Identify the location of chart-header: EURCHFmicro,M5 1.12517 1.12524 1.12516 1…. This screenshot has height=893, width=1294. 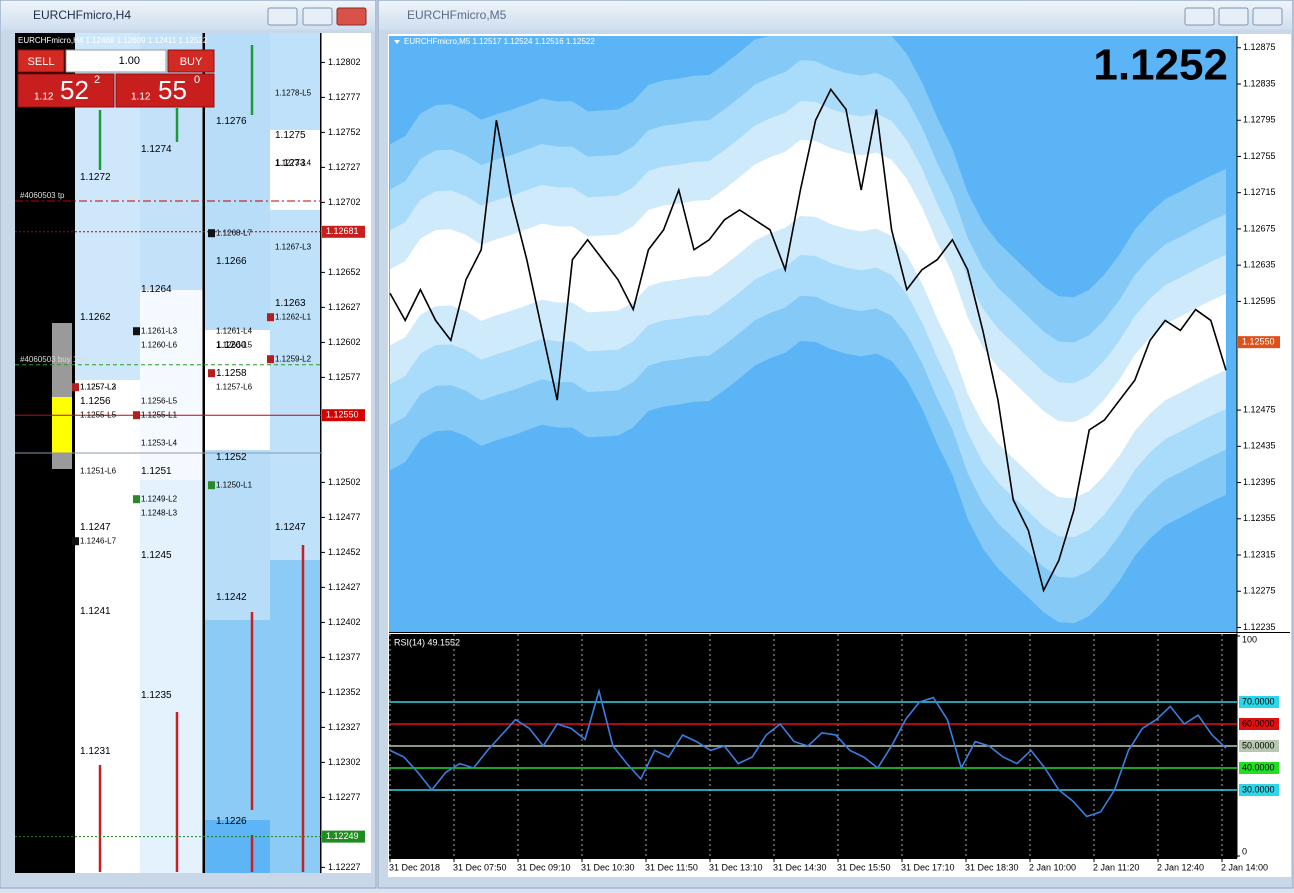
(499, 41).